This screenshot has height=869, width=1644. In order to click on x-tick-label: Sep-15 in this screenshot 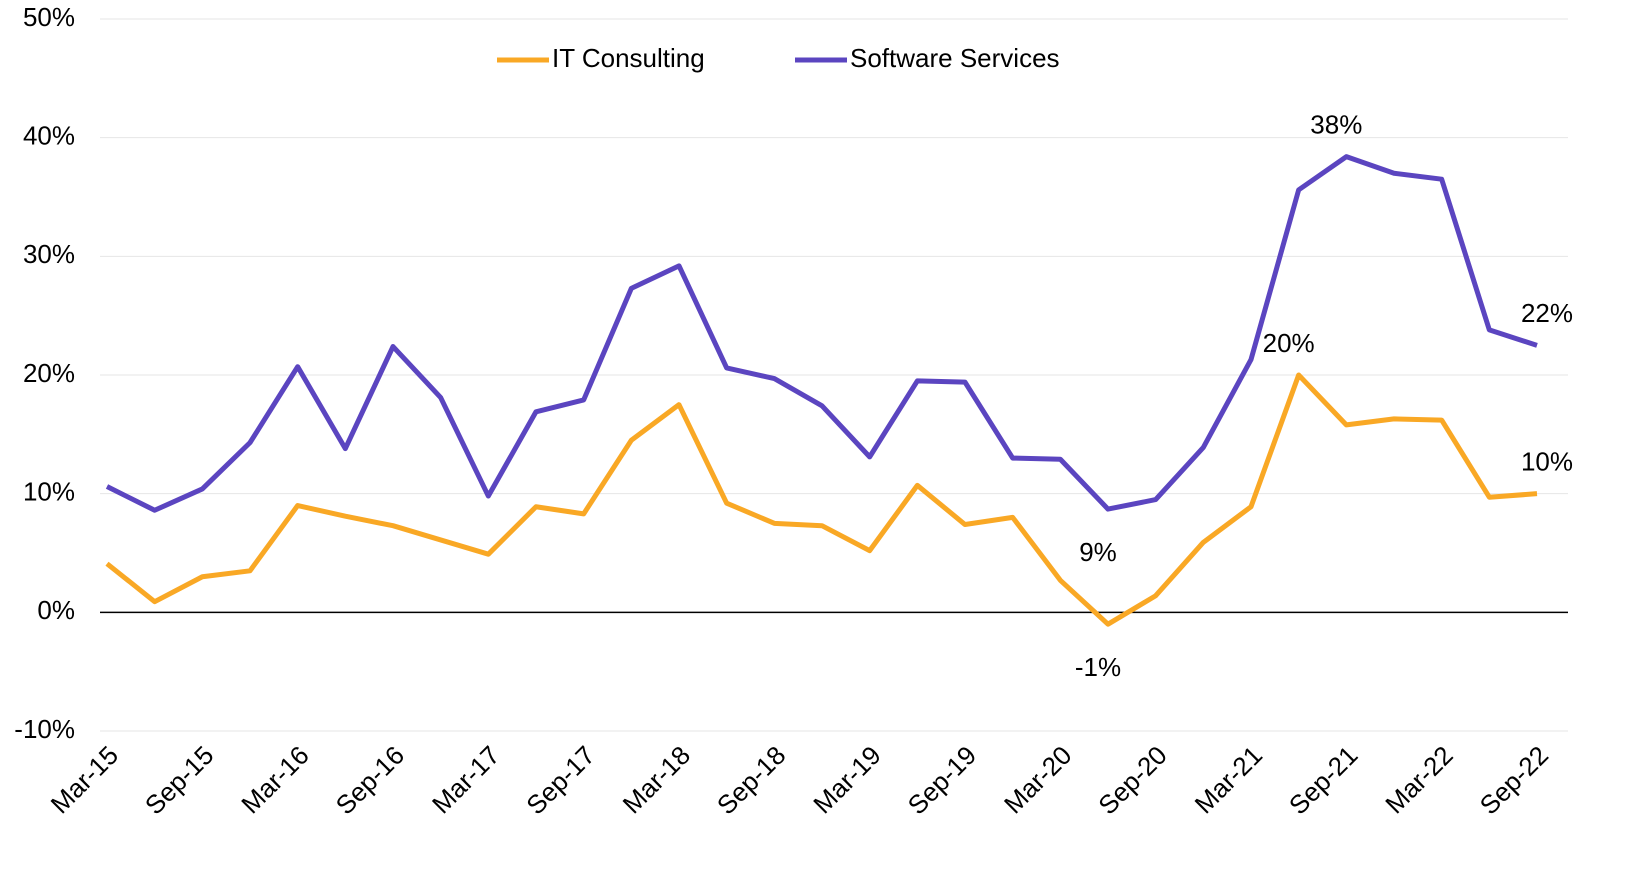, I will do `click(179, 780)`.